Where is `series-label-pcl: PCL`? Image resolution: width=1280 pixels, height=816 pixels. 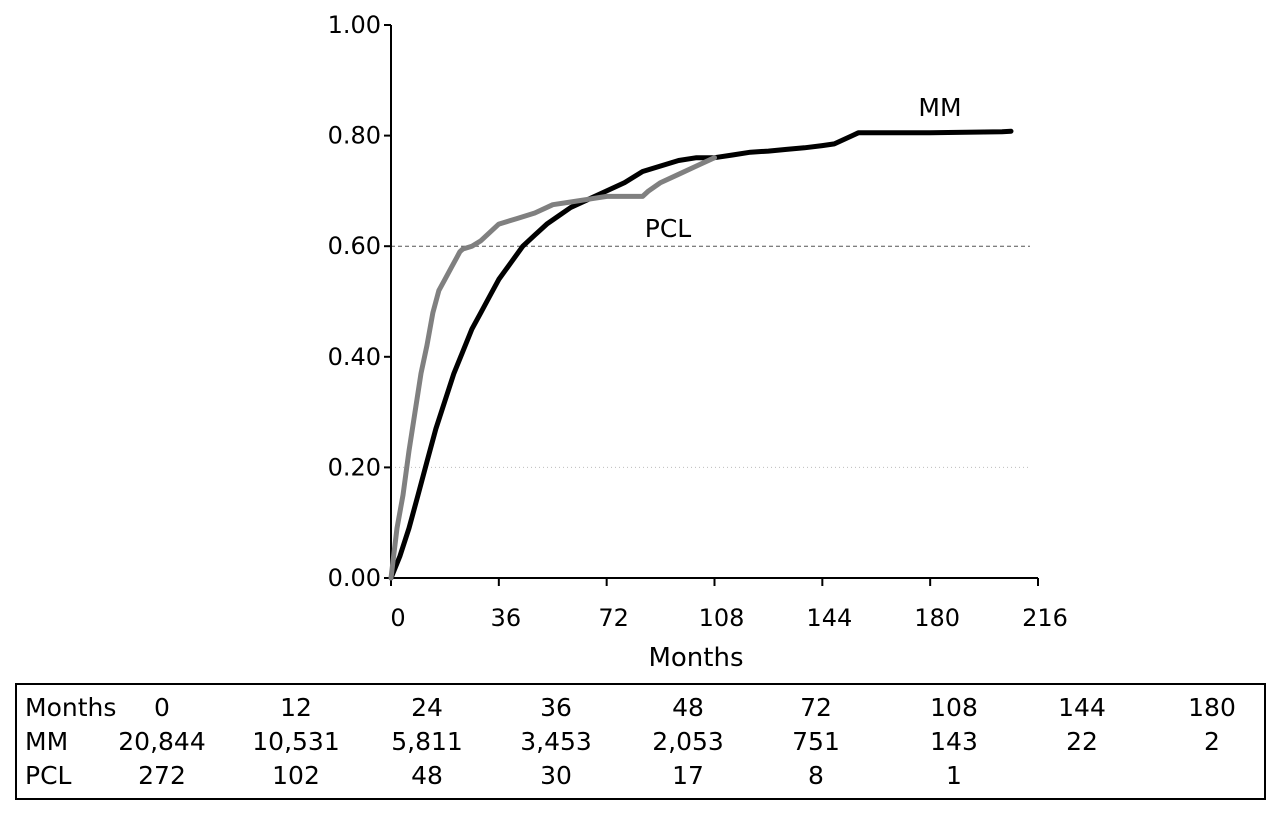
series-label-pcl: PCL is located at coordinates (668, 228).